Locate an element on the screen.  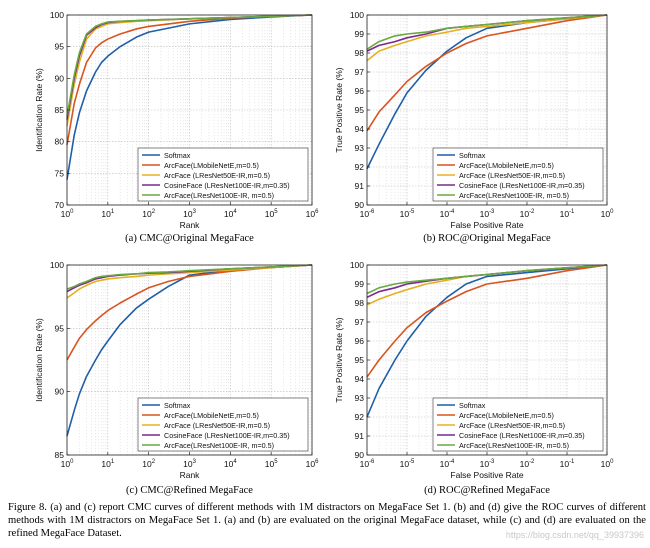
y-tick-label: 91 is located at coordinates (360, 186).